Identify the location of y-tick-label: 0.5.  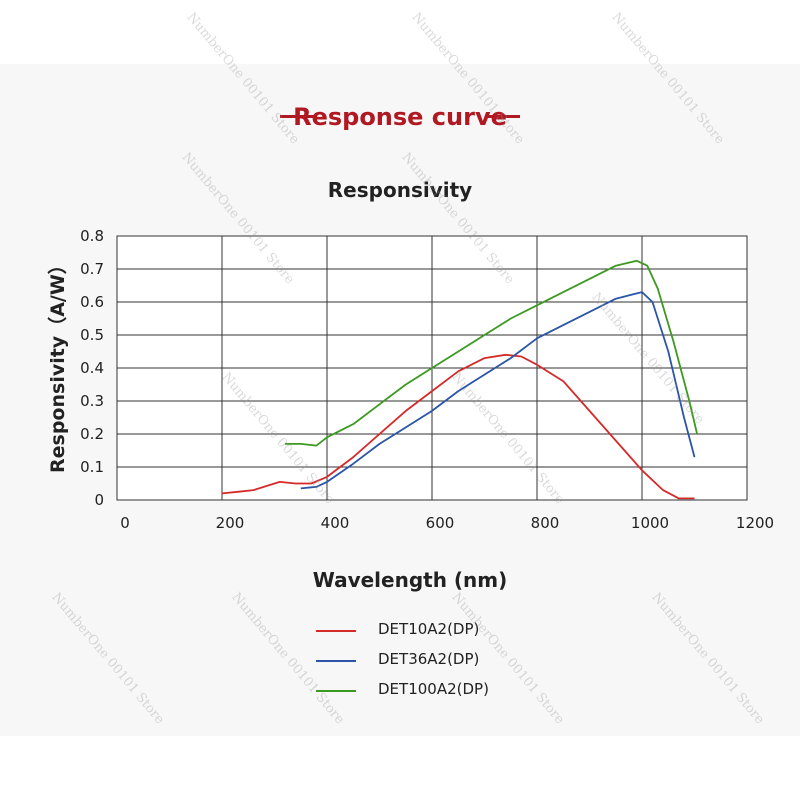
(92, 335).